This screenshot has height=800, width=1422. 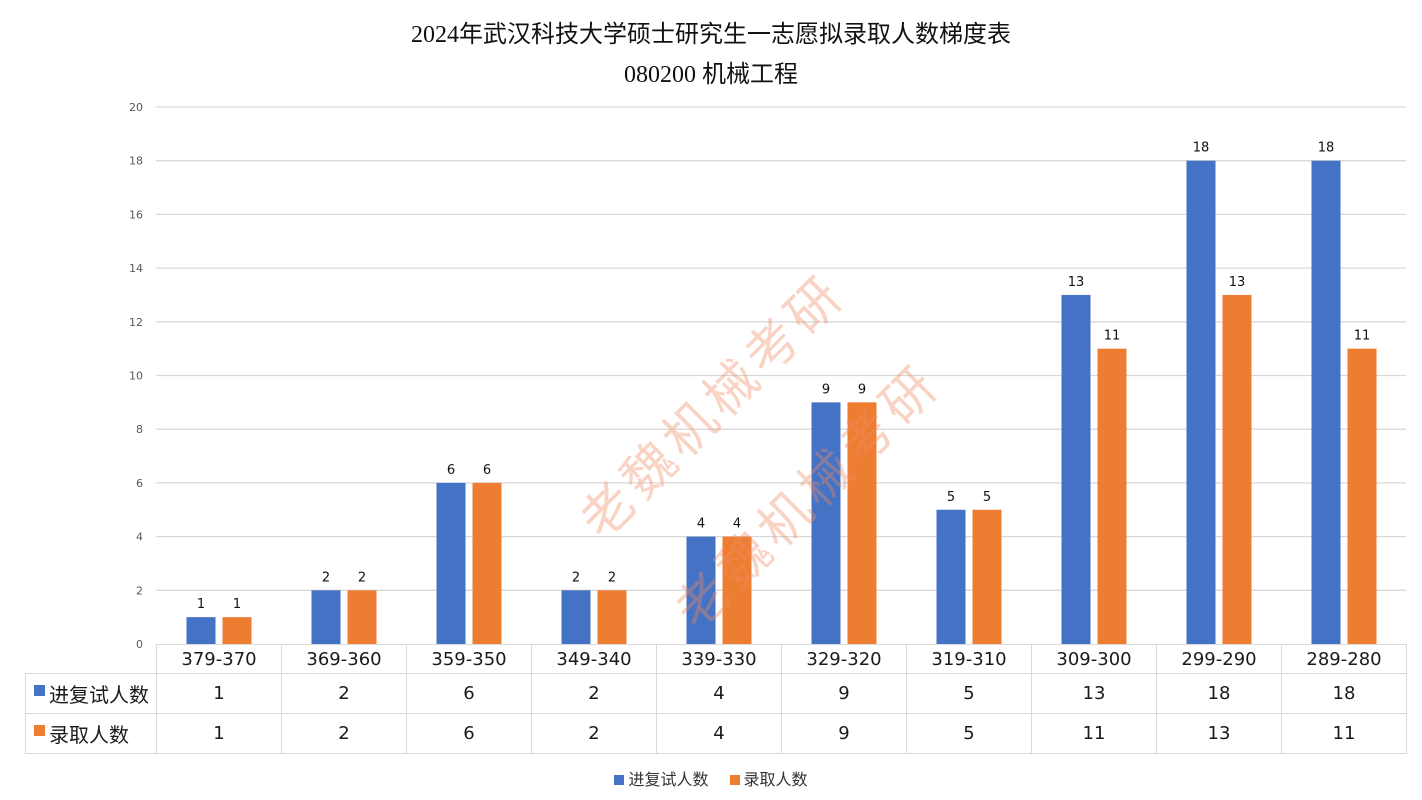 I want to click on y-tick-label: 8, so click(x=139, y=429).